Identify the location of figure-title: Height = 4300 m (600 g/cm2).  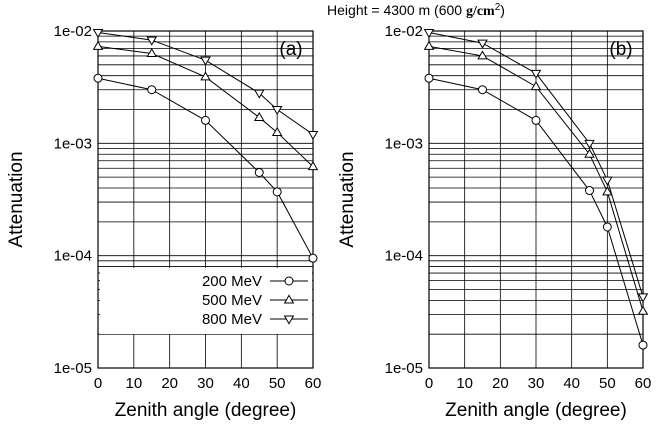
(416, 10).